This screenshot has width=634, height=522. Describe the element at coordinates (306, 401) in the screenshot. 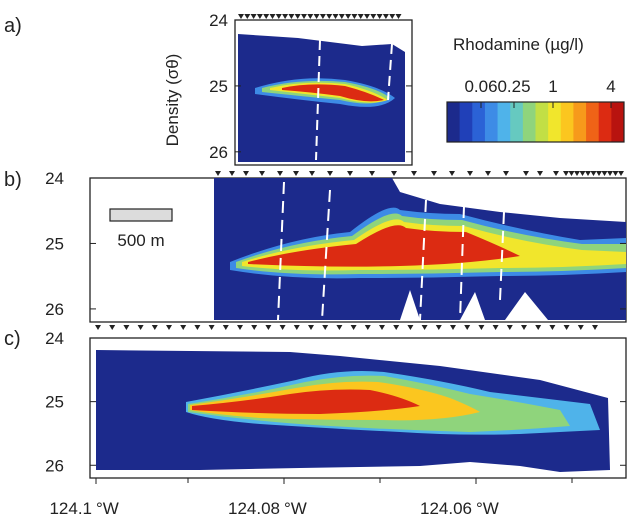

I see `panel-c-plume-core` at that location.